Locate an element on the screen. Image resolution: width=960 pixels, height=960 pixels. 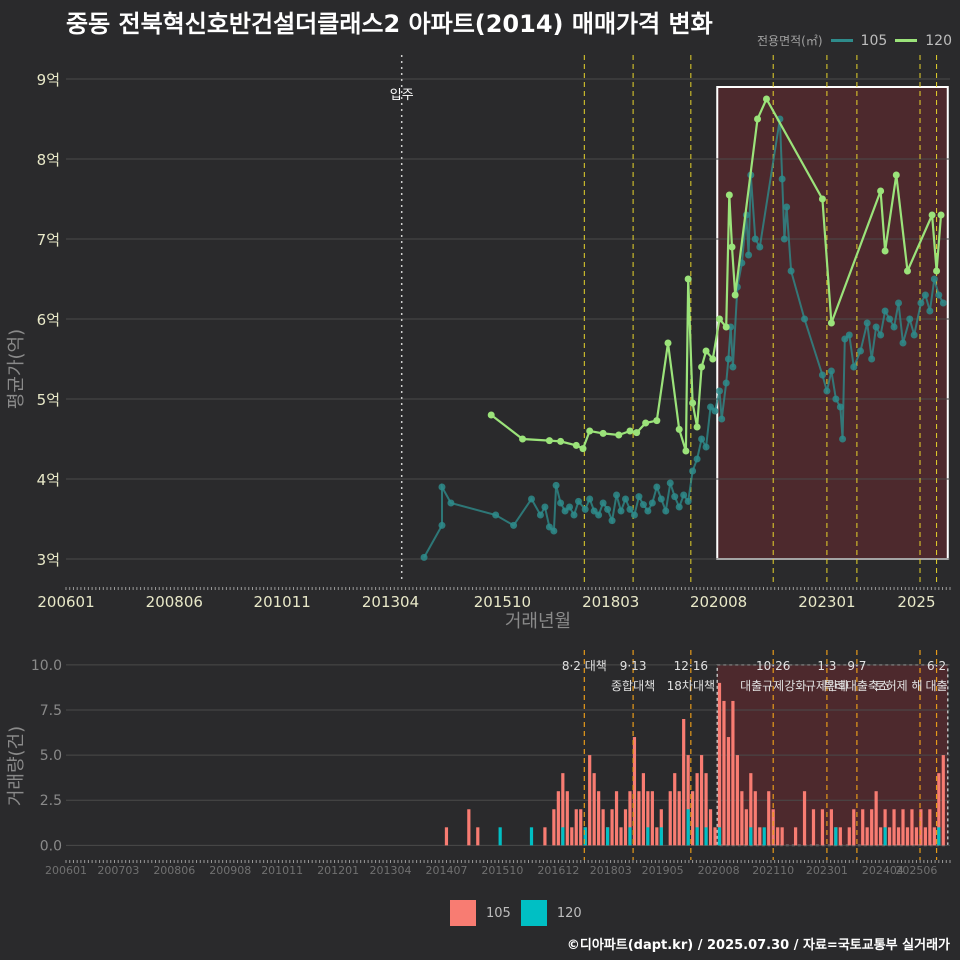
legend-bar-105-label: 105 is located at coordinates (498, 913).